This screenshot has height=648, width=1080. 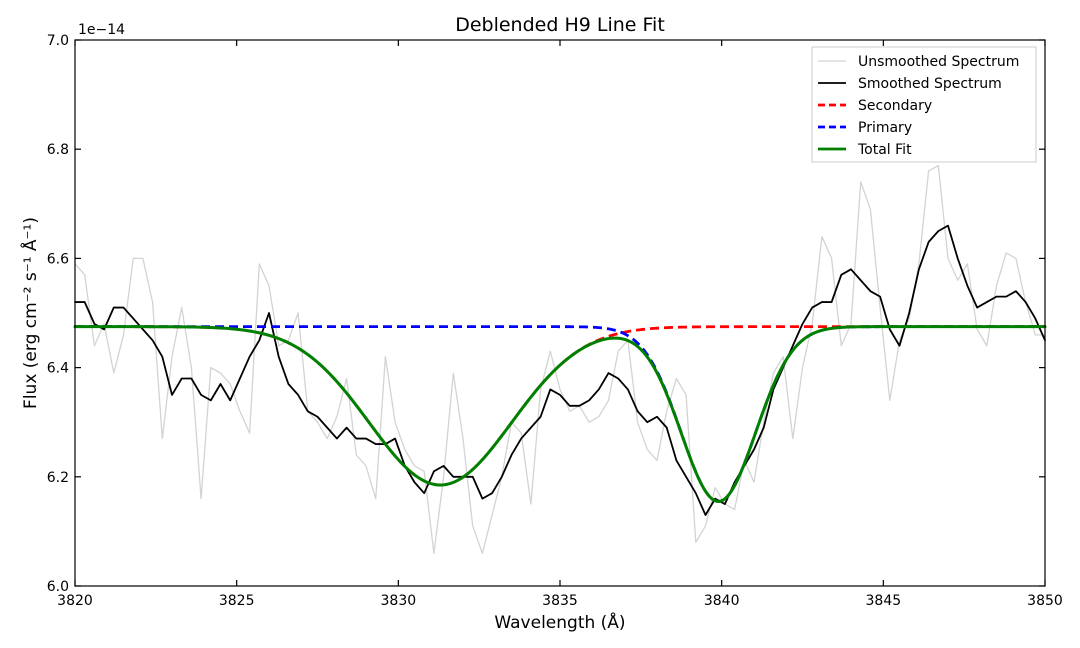 I want to click on y-tick-label: 6.6, so click(x=58, y=259).